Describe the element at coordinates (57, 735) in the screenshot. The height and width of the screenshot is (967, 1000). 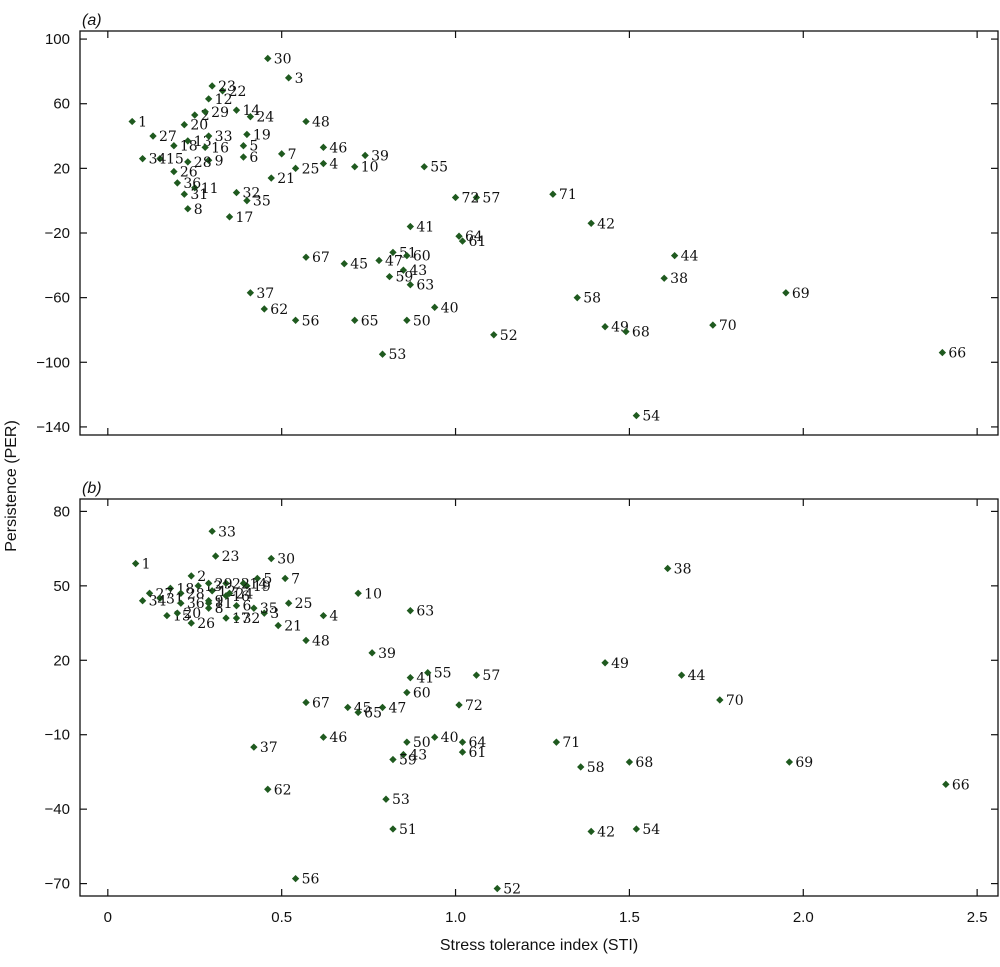
I see `y-tick-label: −10` at that location.